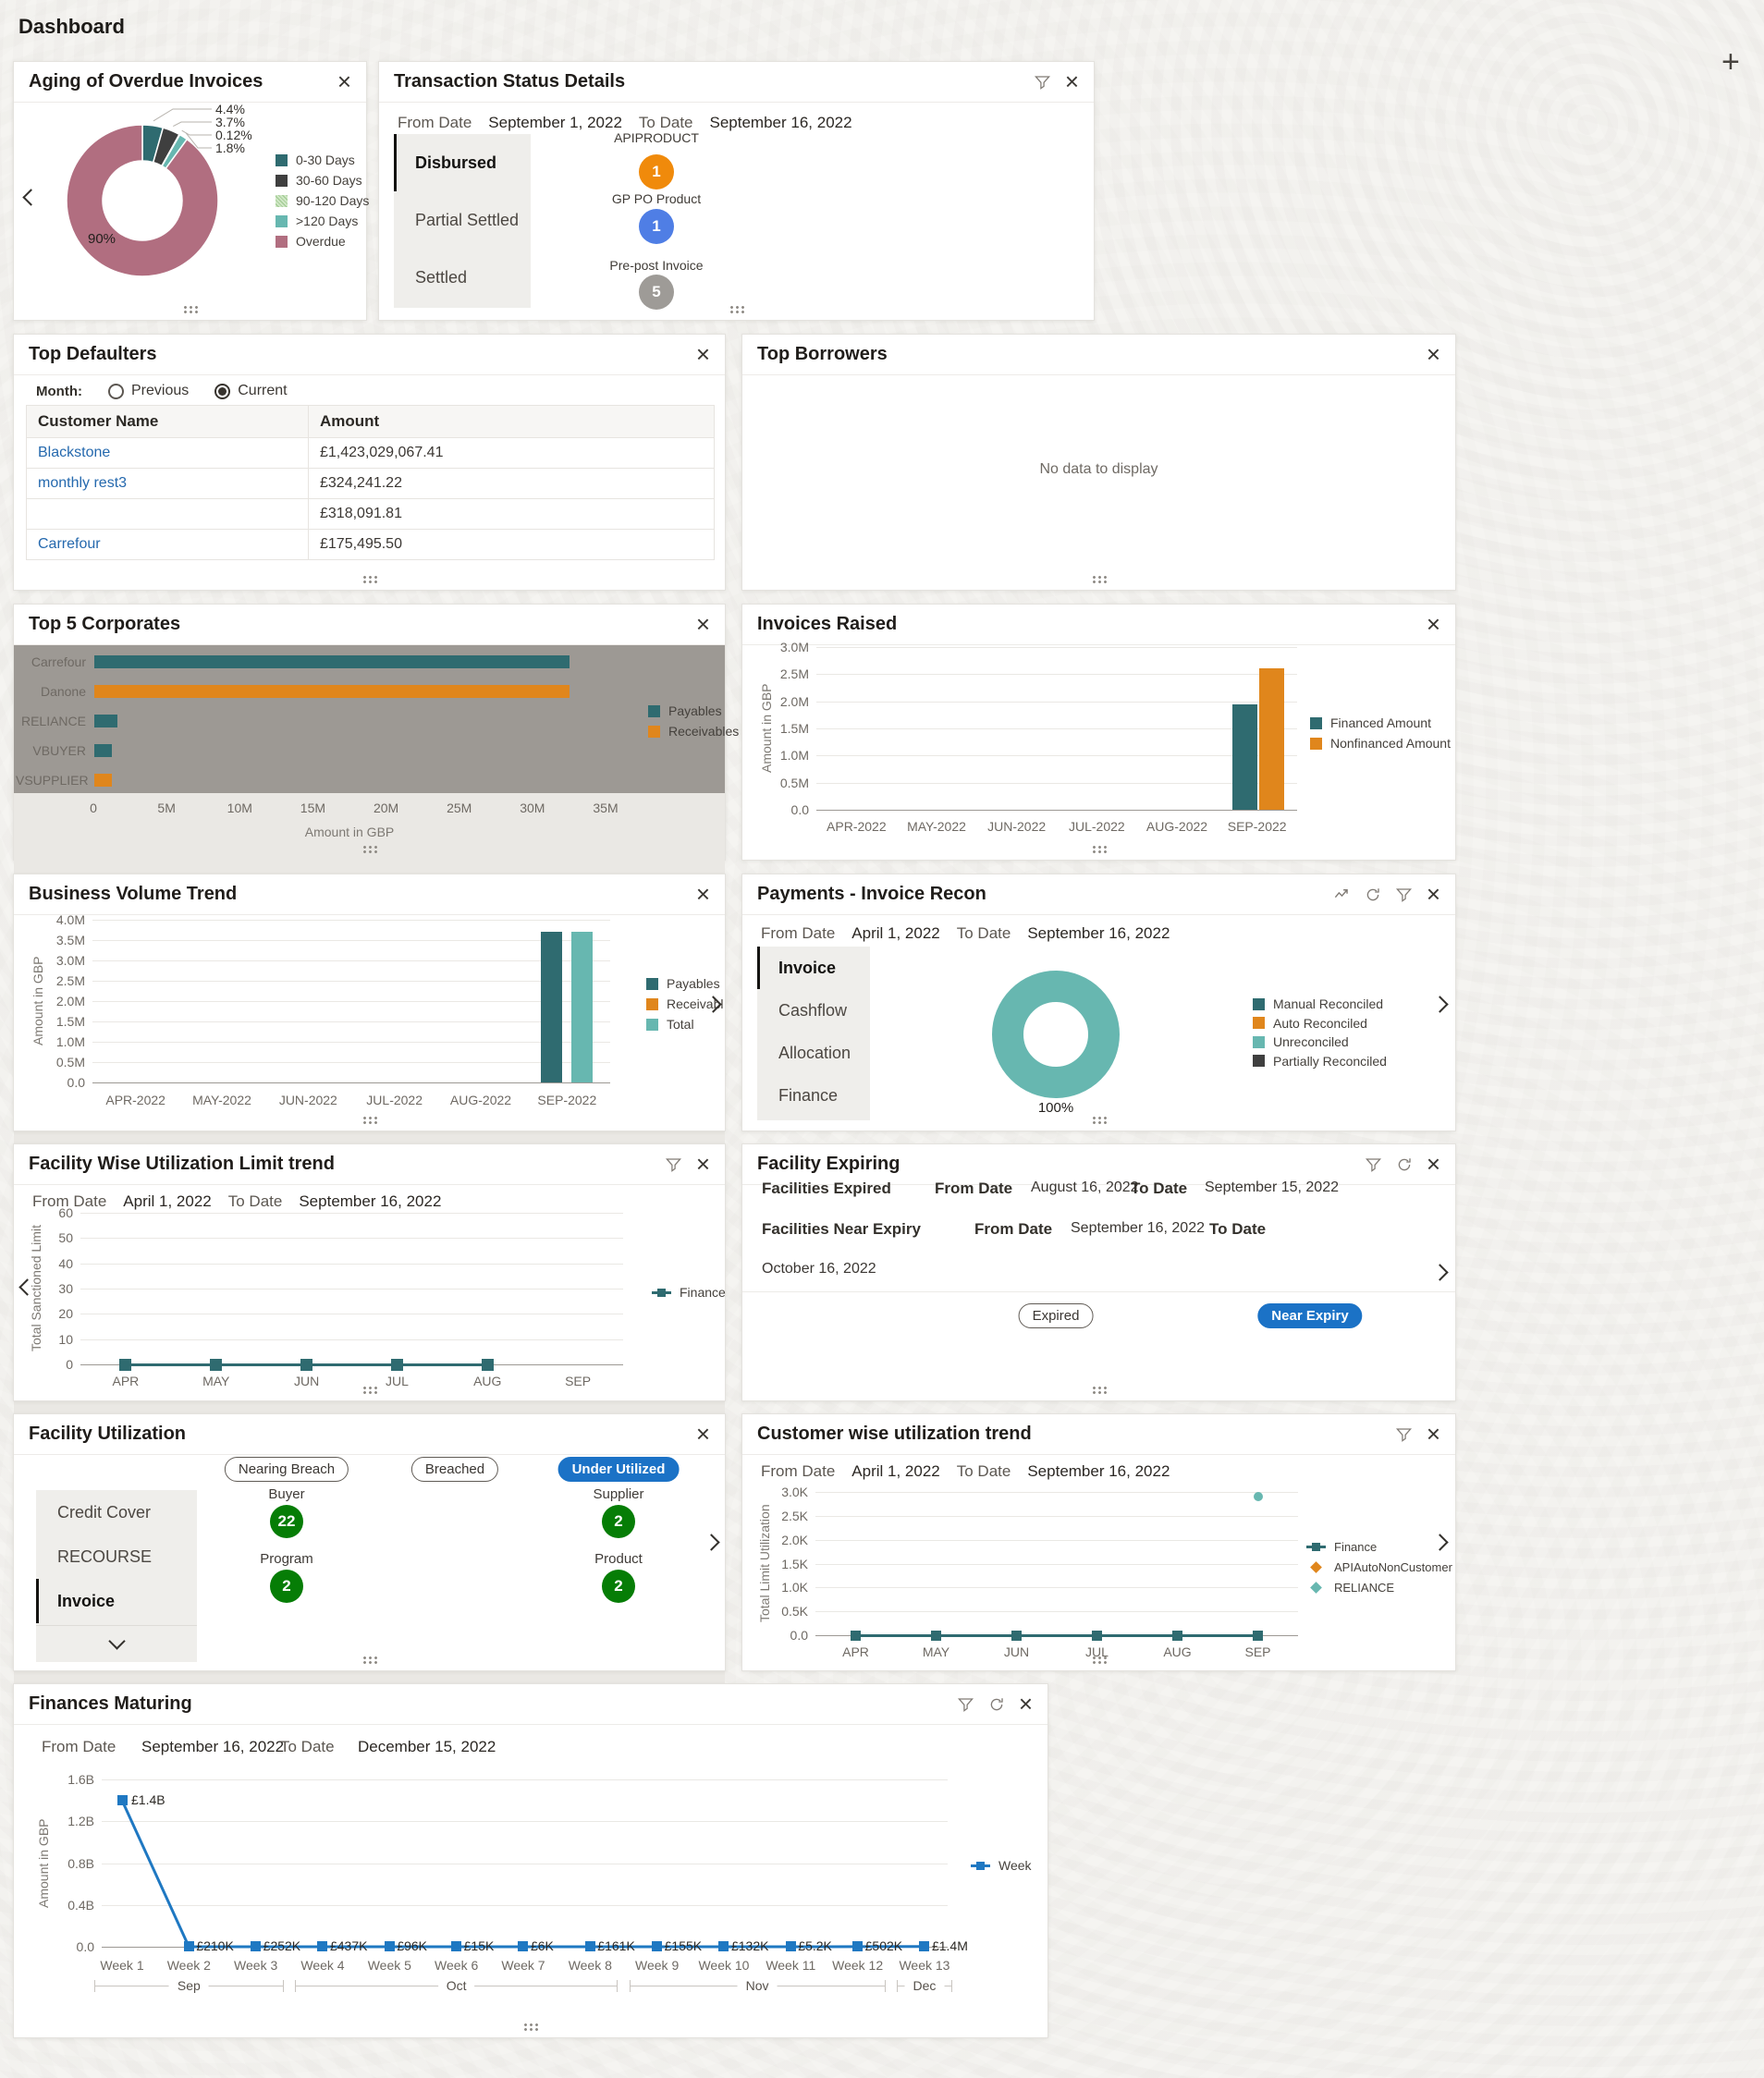 Image resolution: width=1764 pixels, height=2078 pixels. What do you see at coordinates (1177, 826) in the screenshot?
I see `x-axis-tick: AUG-2022` at bounding box center [1177, 826].